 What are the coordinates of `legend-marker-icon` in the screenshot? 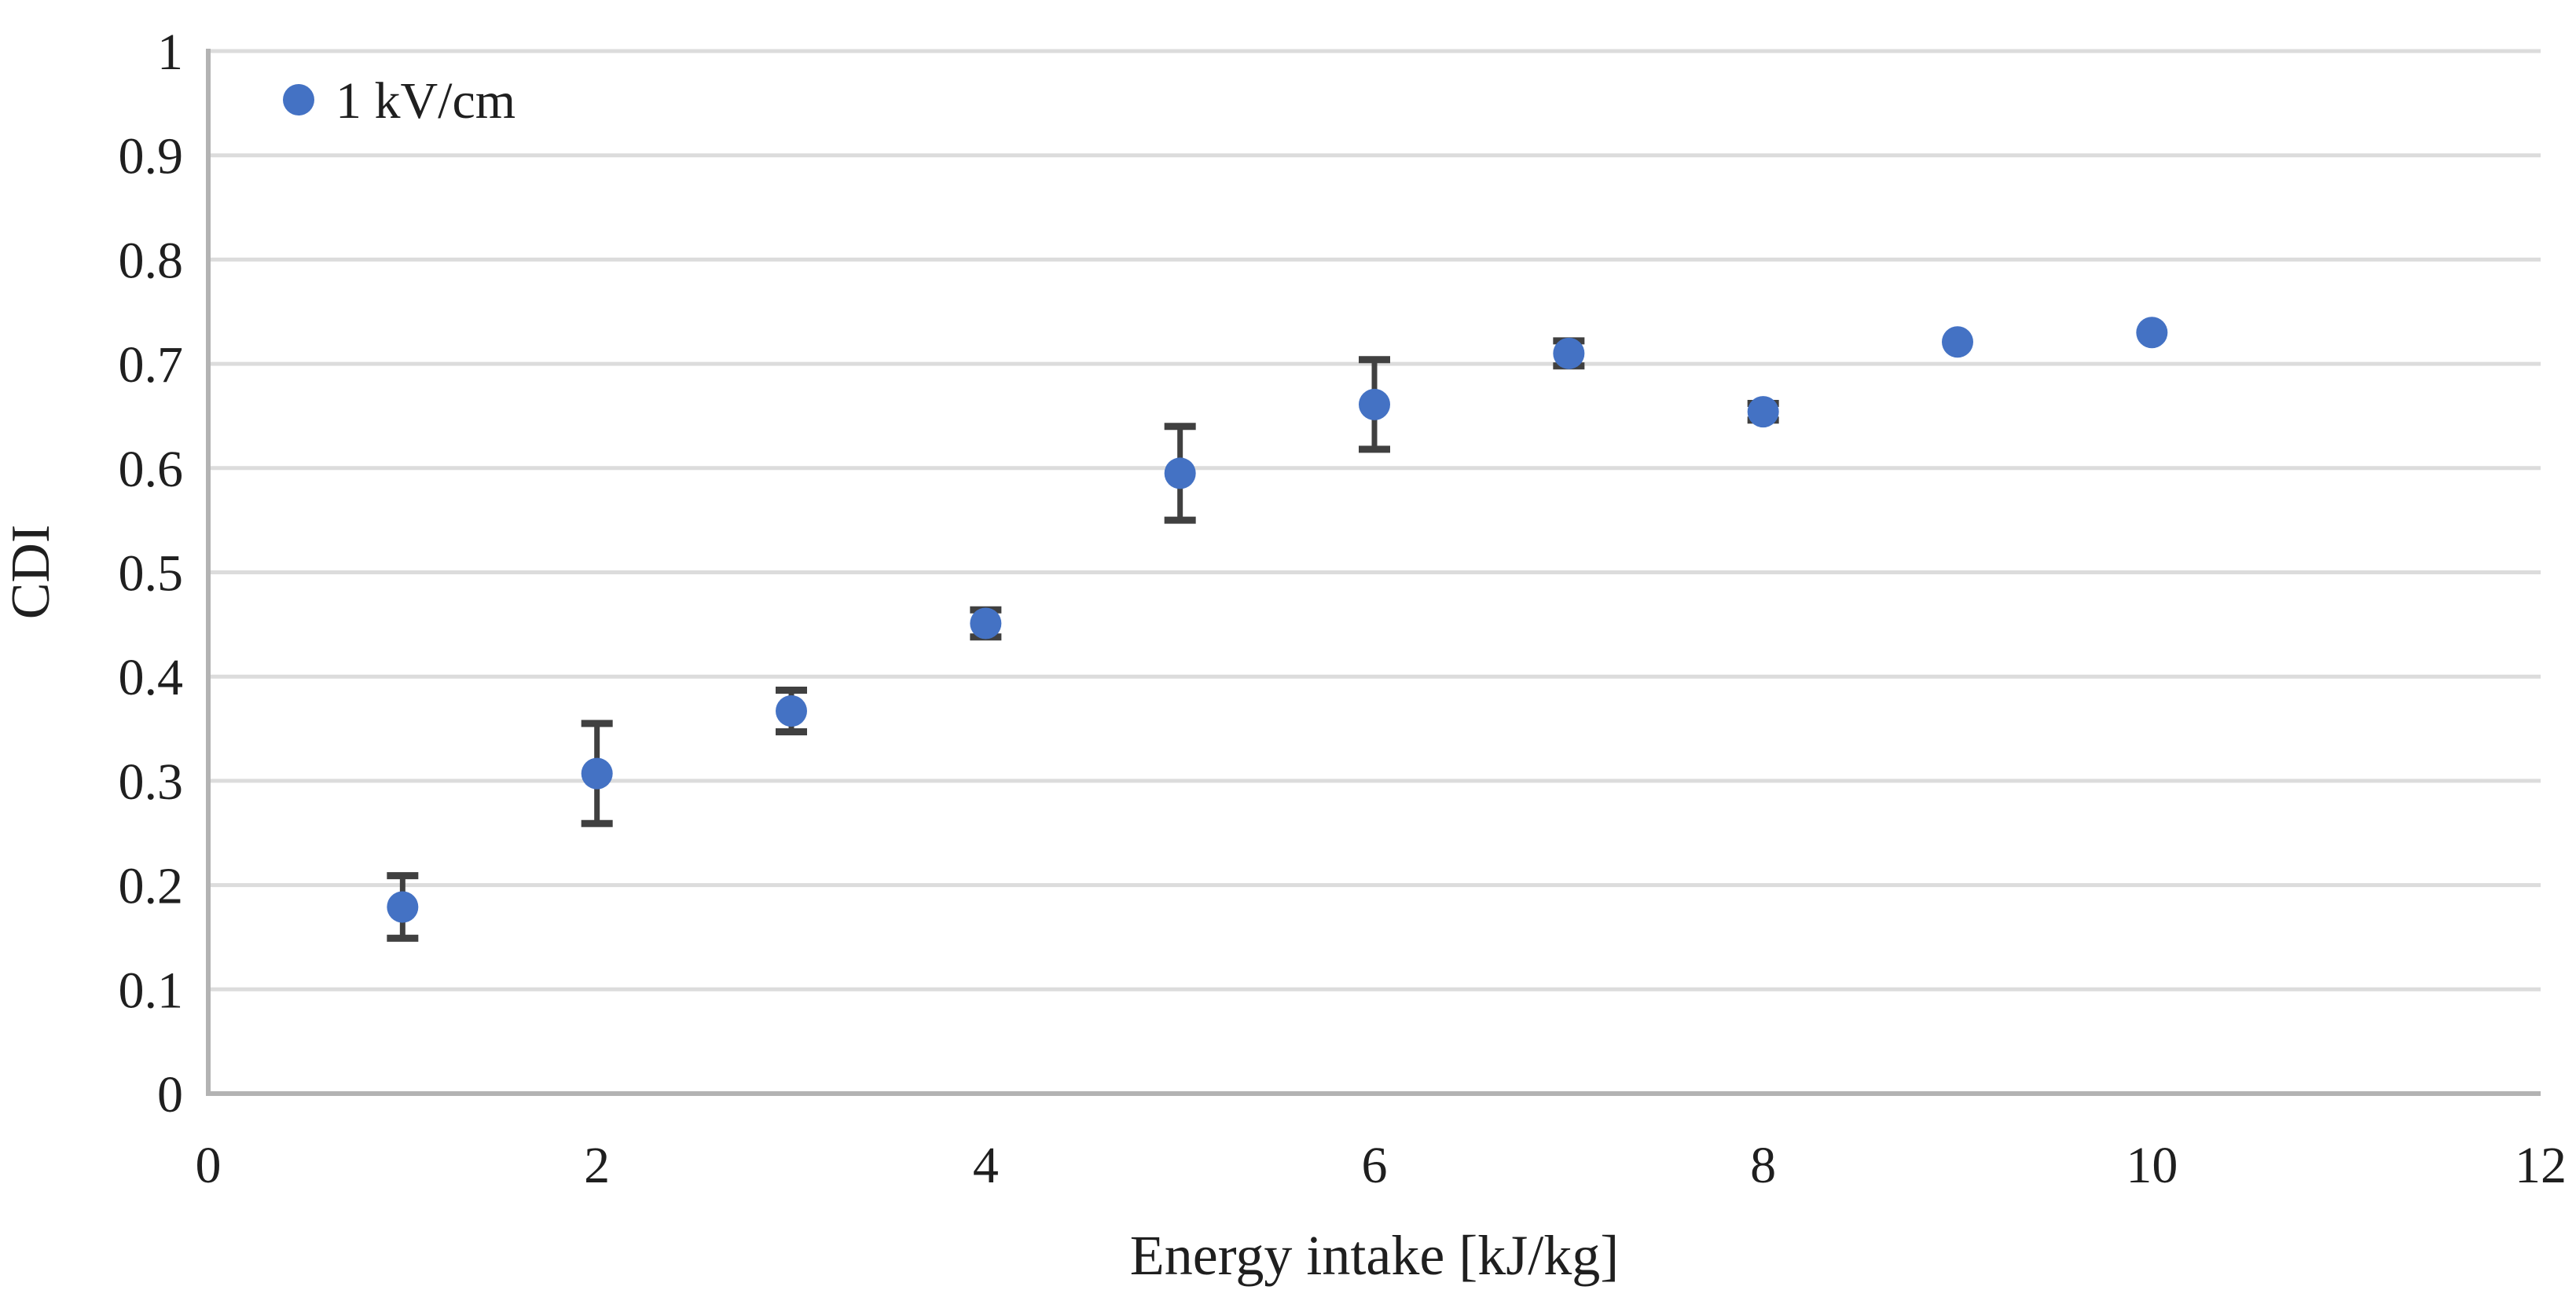 It's located at (298, 99).